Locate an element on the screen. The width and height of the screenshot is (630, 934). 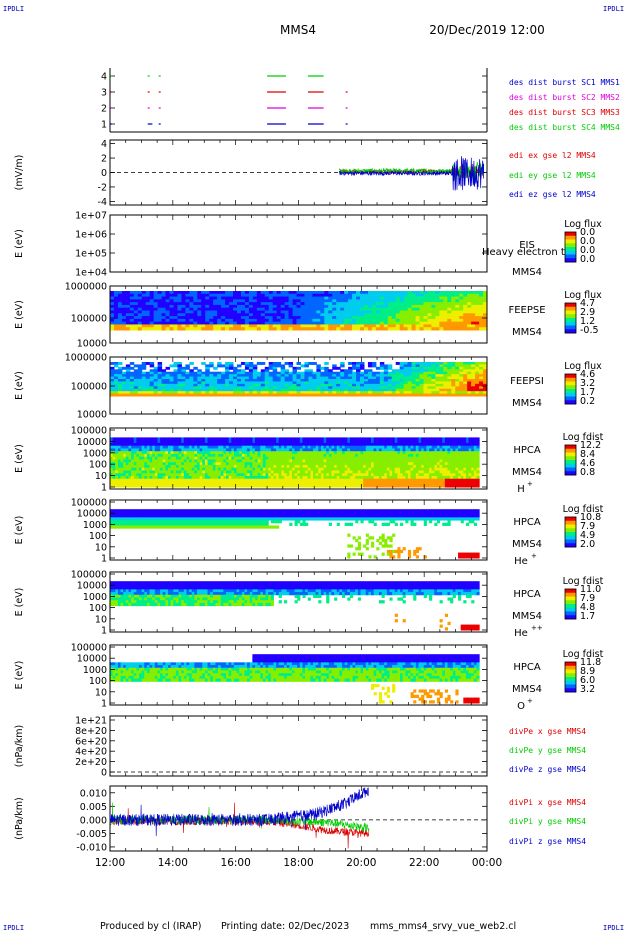
legend-entry: edi ey gse l2 MMS4 is located at coordinates (552, 175).